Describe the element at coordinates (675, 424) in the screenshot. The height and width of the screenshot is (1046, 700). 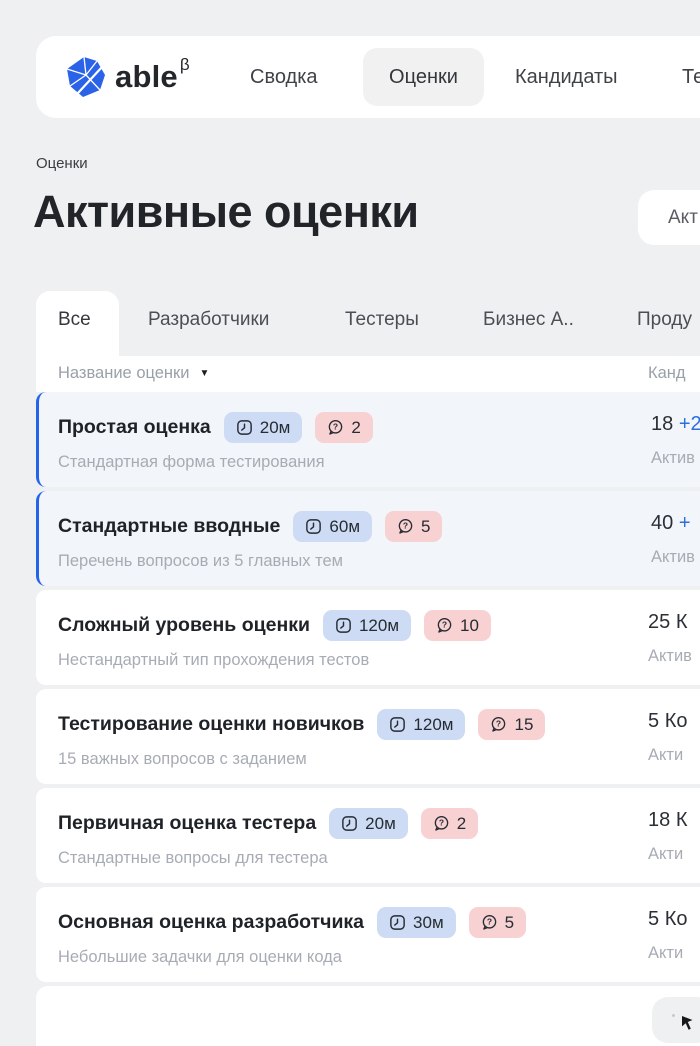
I see `candidates-cell: 18 +2` at that location.